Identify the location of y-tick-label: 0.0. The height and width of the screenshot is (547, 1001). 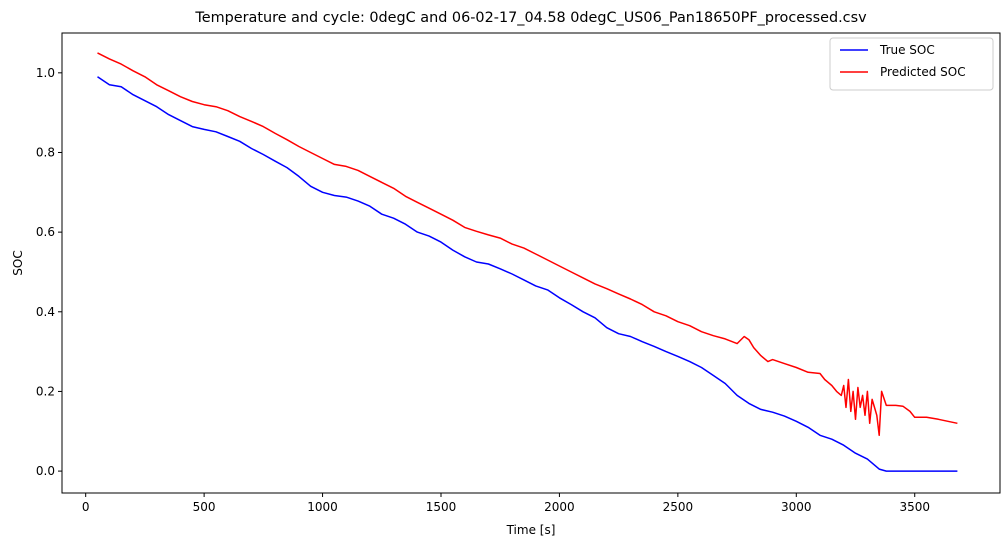
(45, 471).